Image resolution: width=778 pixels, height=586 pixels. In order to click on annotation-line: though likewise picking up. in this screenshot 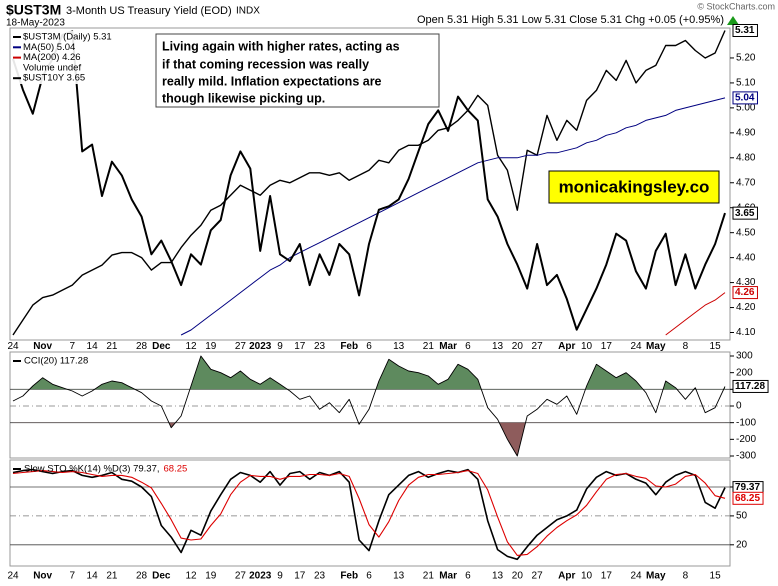, I will do `click(243, 98)`.